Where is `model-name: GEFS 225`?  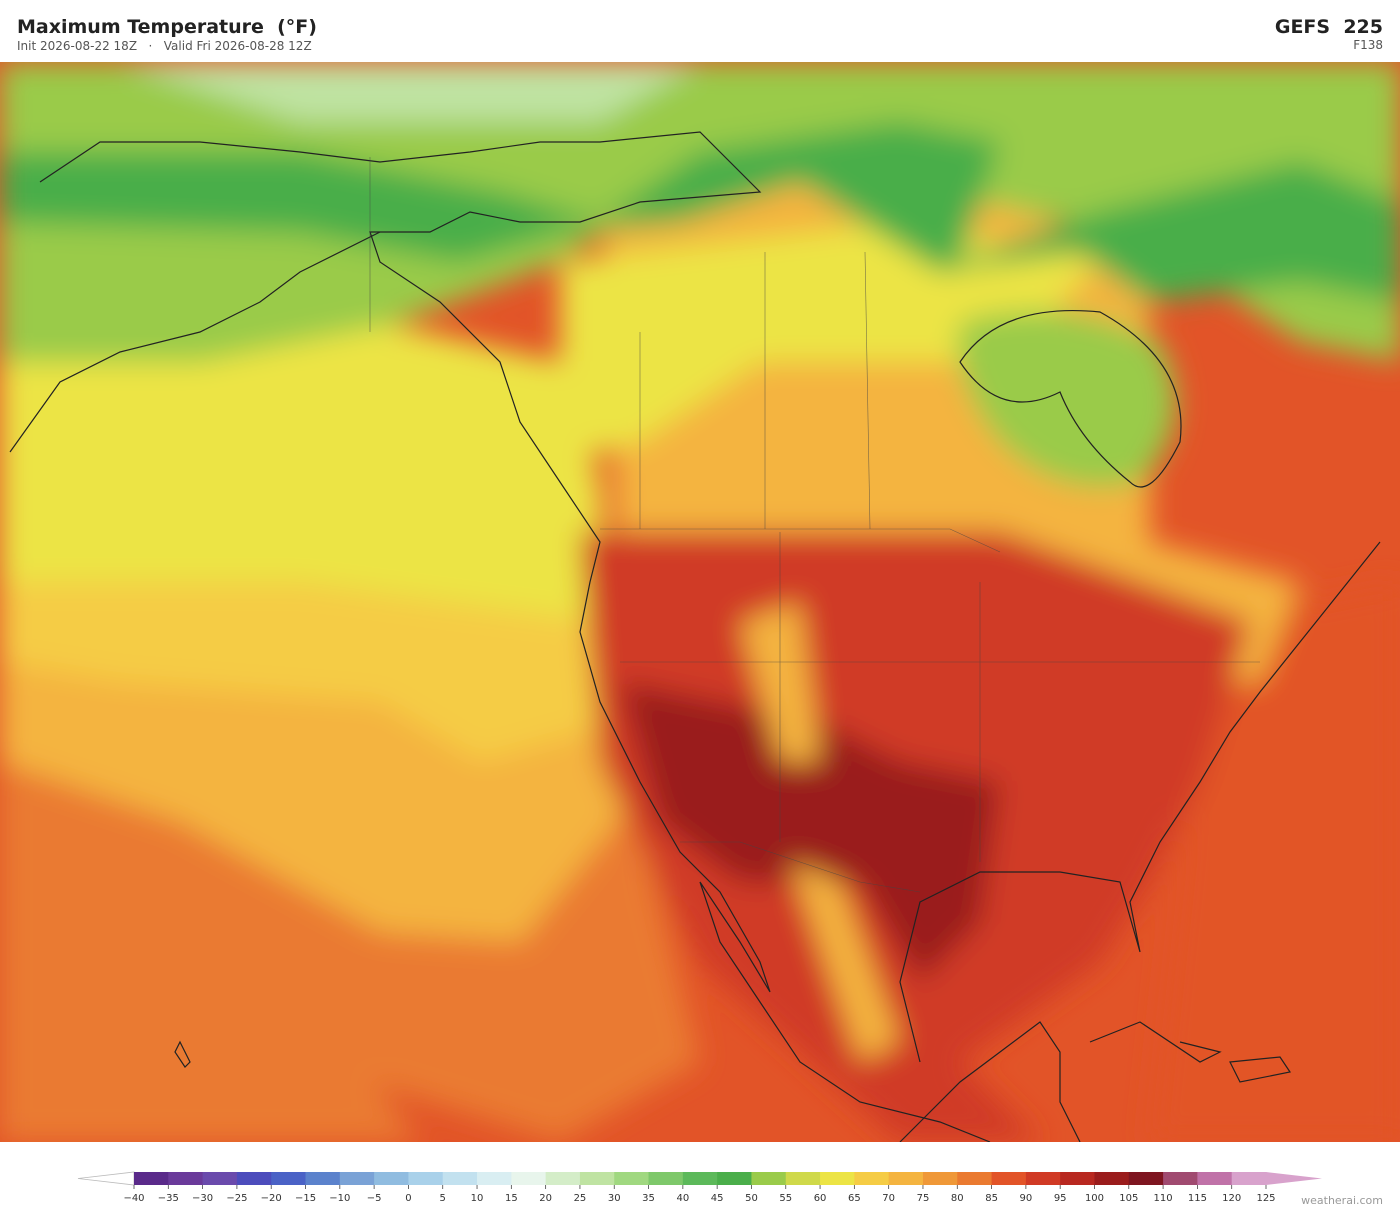 model-name: GEFS 225 is located at coordinates (1328, 27).